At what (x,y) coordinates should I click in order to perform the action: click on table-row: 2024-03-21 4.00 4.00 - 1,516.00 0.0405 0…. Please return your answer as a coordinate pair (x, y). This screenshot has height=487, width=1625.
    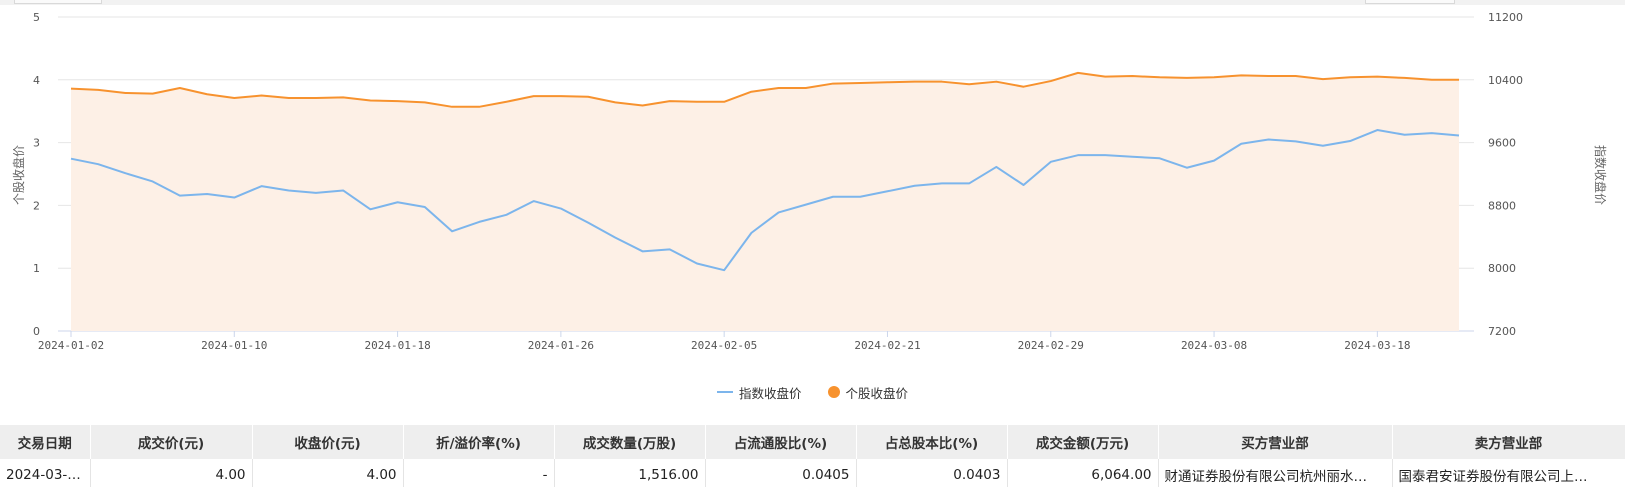
    Looking at the image, I should click on (812, 473).